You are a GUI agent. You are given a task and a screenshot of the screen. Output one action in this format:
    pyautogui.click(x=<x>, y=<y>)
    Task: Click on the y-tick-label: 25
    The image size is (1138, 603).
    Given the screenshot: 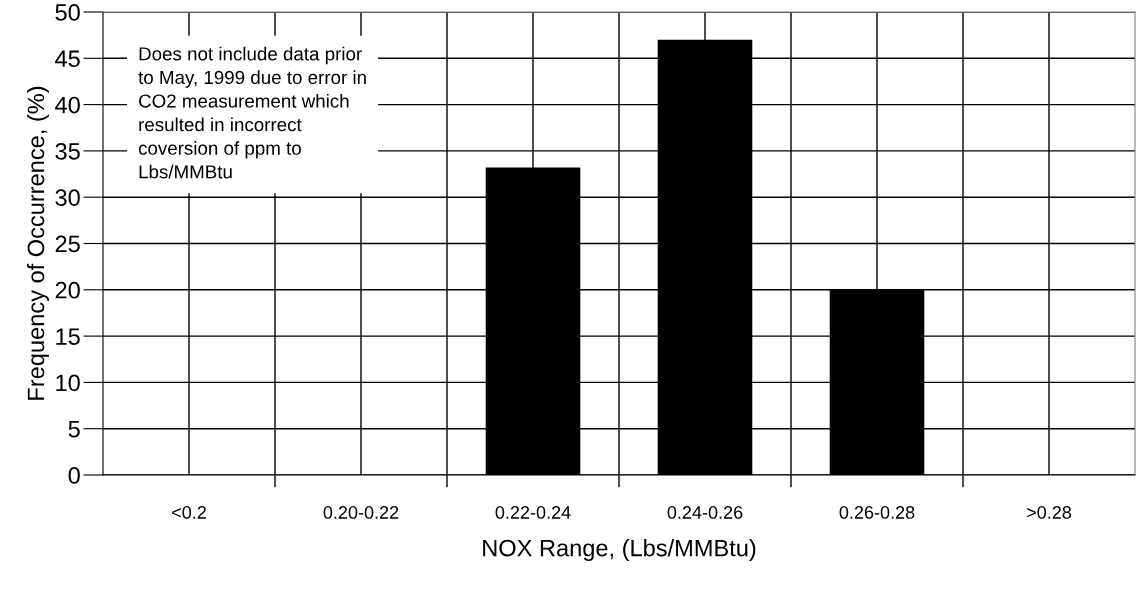 What is the action you would take?
    pyautogui.click(x=67, y=244)
    